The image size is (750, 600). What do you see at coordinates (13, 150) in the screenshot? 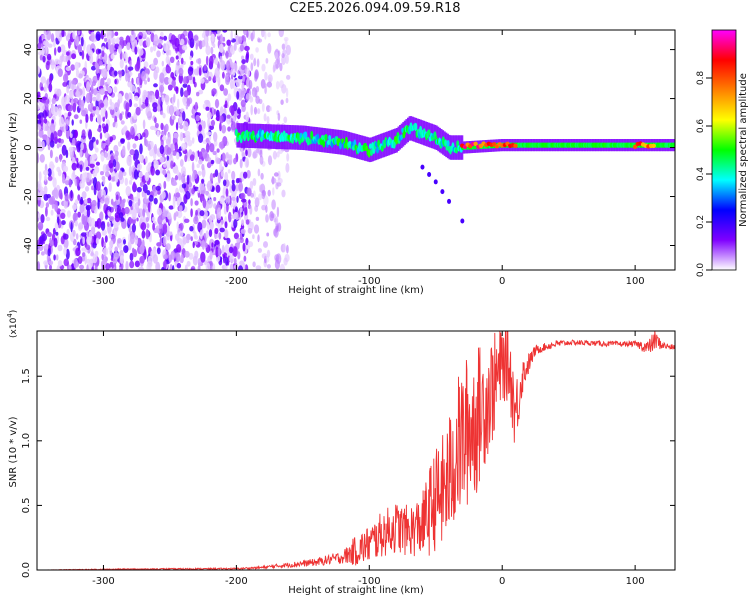
I see `spectrogram-ylabel: Frequency (Hz)` at bounding box center [13, 150].